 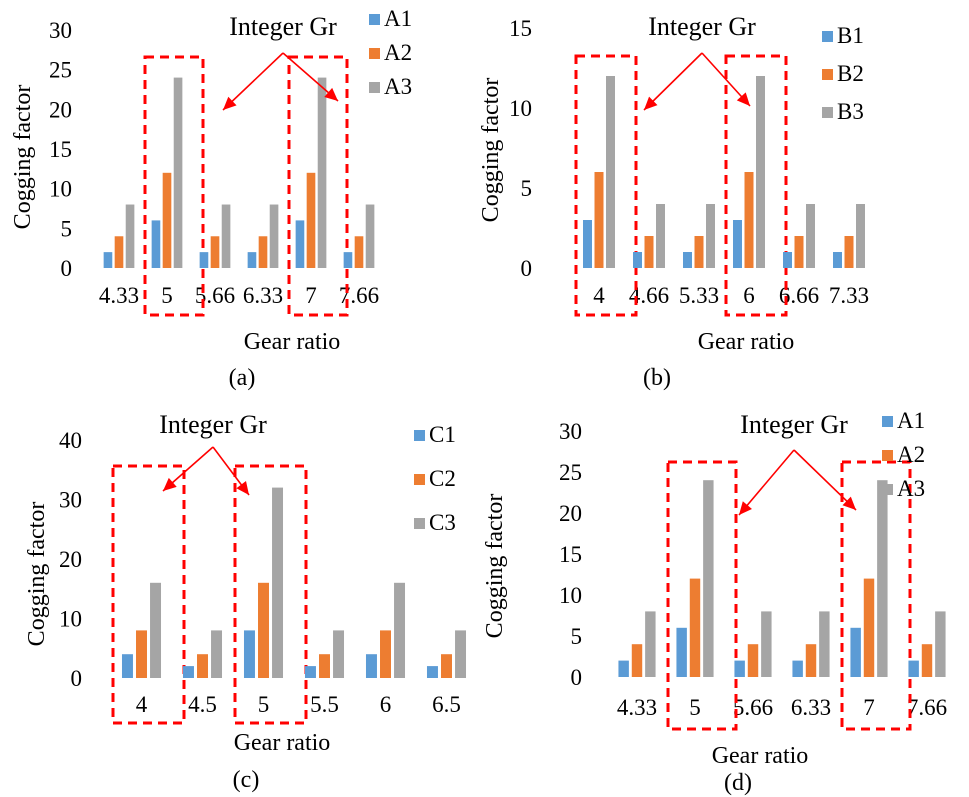 I want to click on legend-label: C1, so click(x=442, y=434).